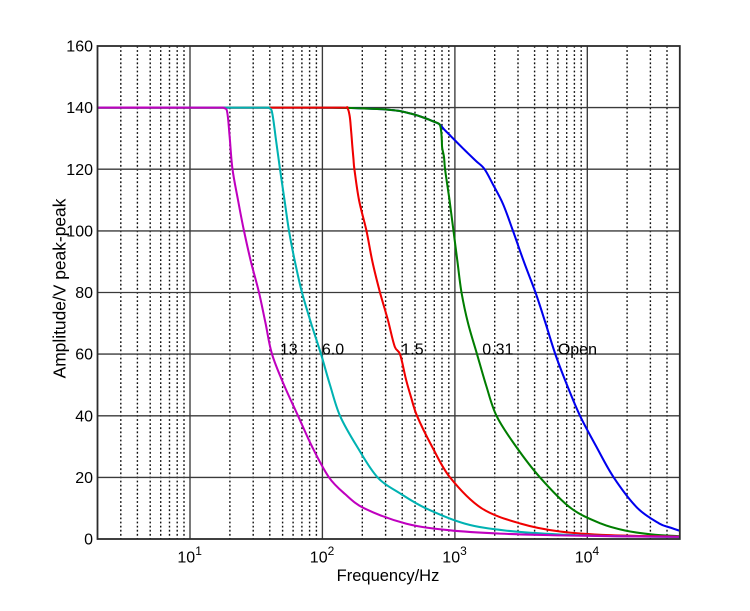  Describe the element at coordinates (88, 540) in the screenshot. I see `svg-text: 0` at that location.